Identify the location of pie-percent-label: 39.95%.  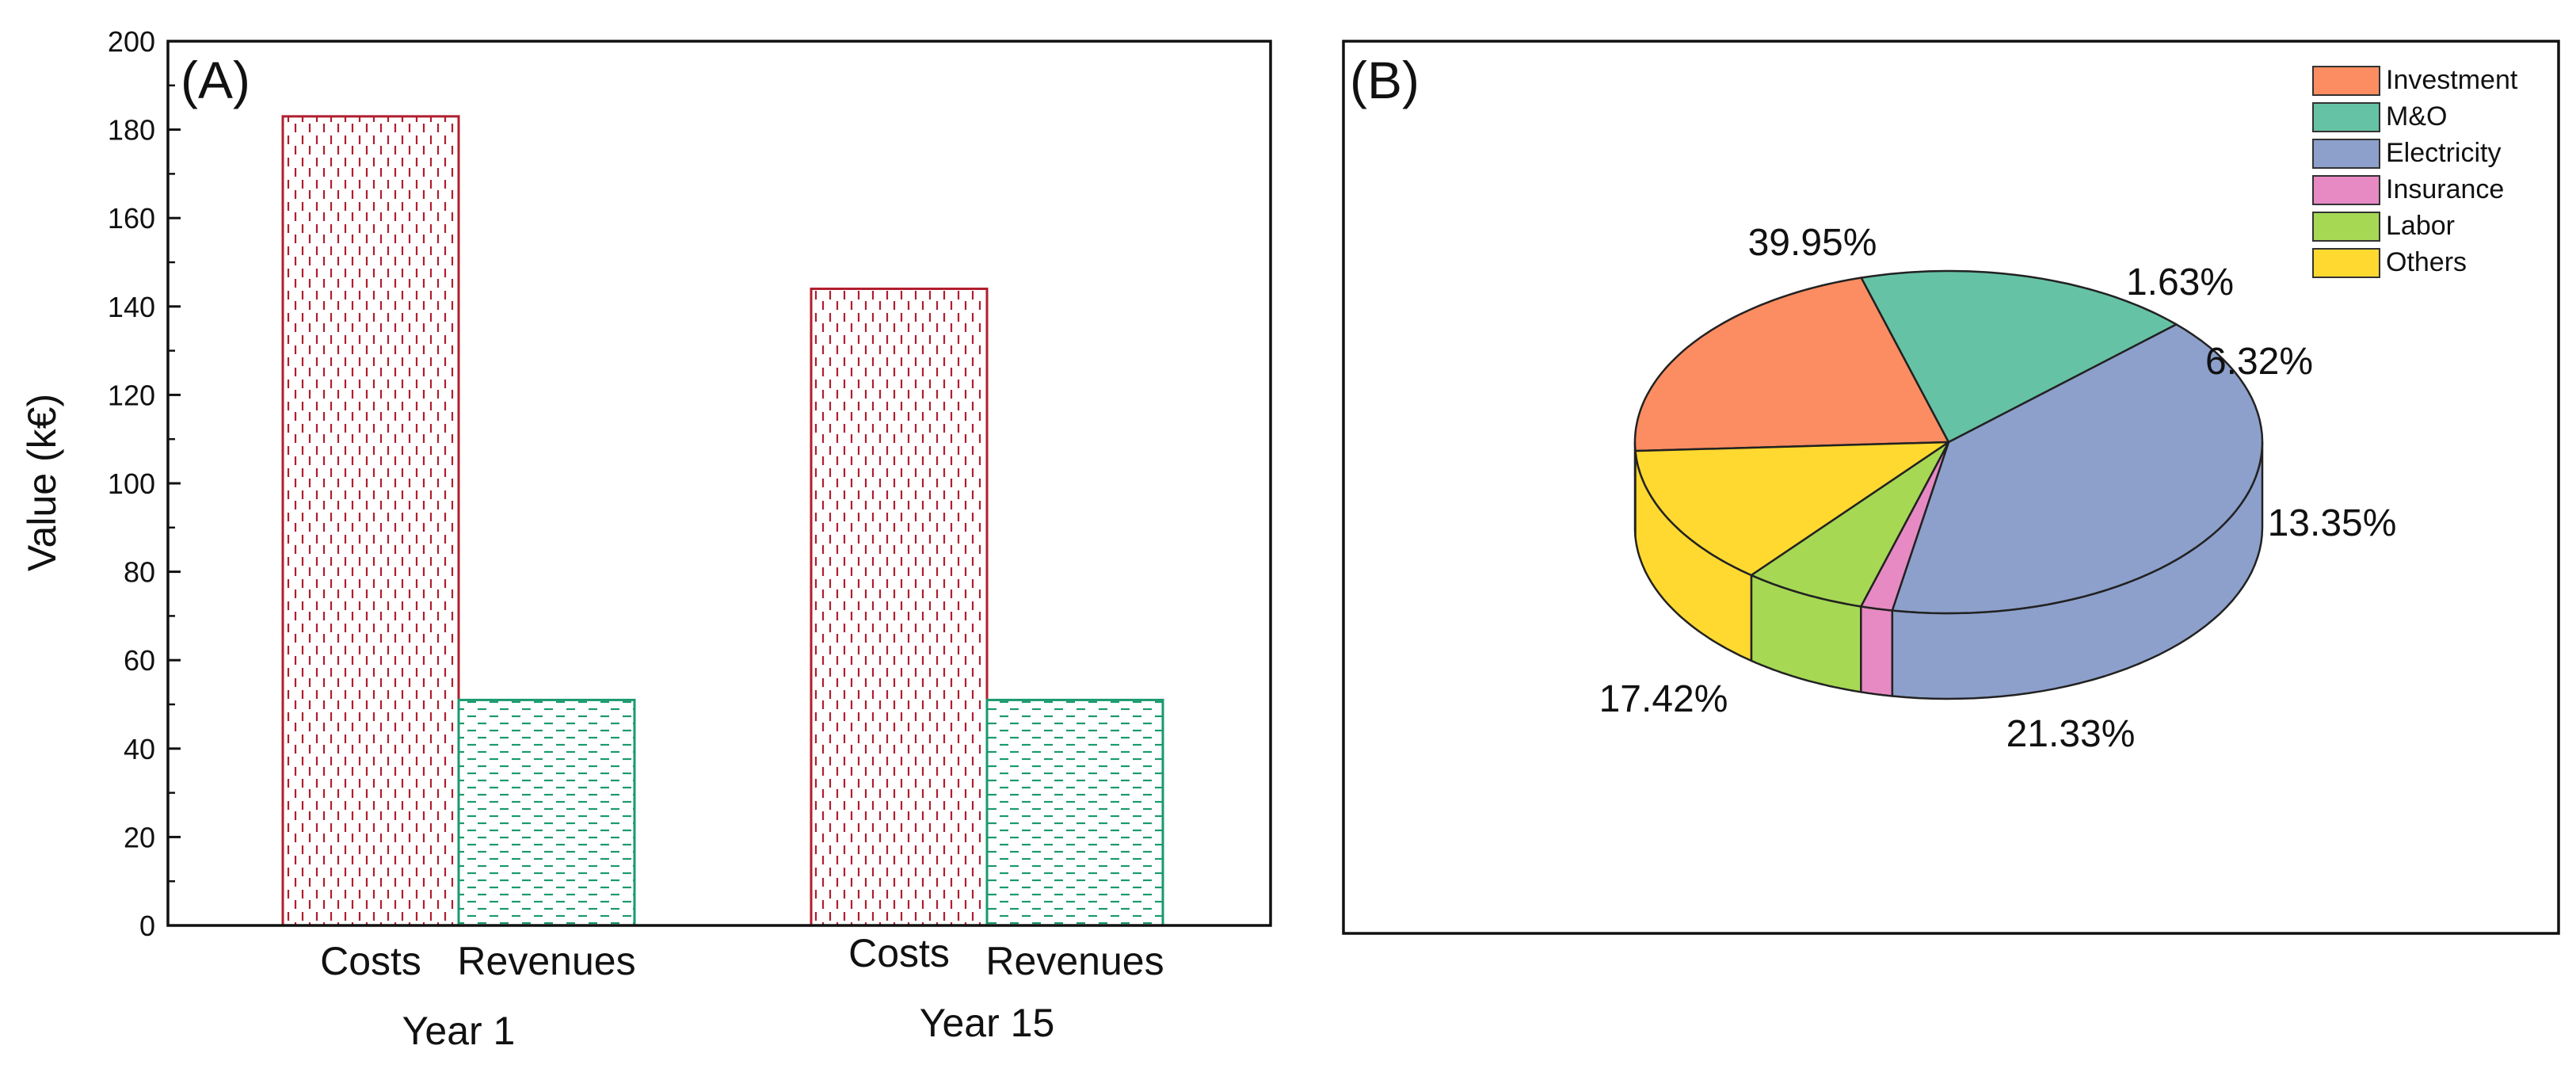
(1812, 243).